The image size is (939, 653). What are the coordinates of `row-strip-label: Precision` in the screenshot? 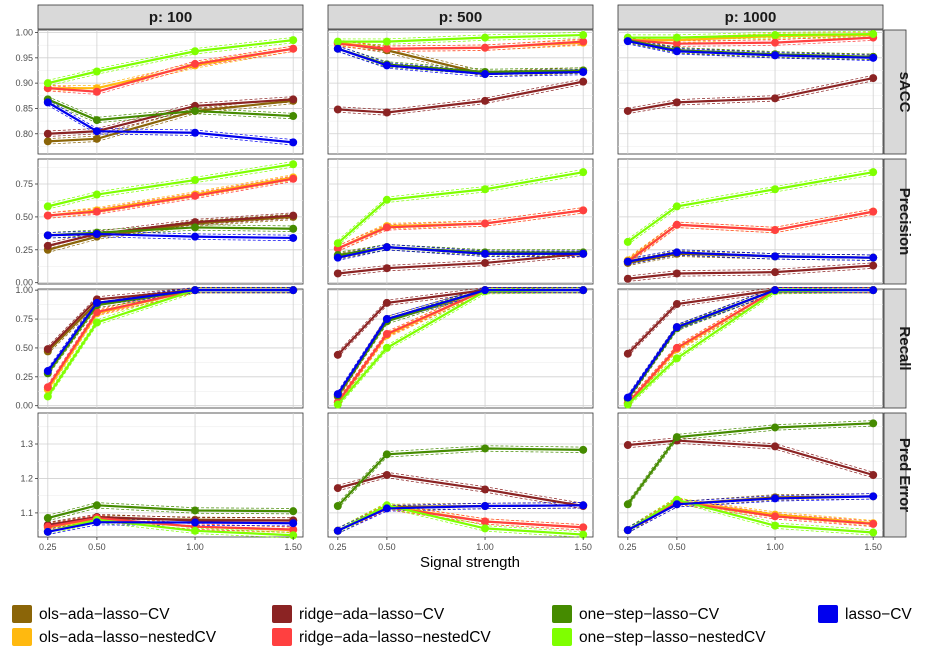 It's located at (904, 222).